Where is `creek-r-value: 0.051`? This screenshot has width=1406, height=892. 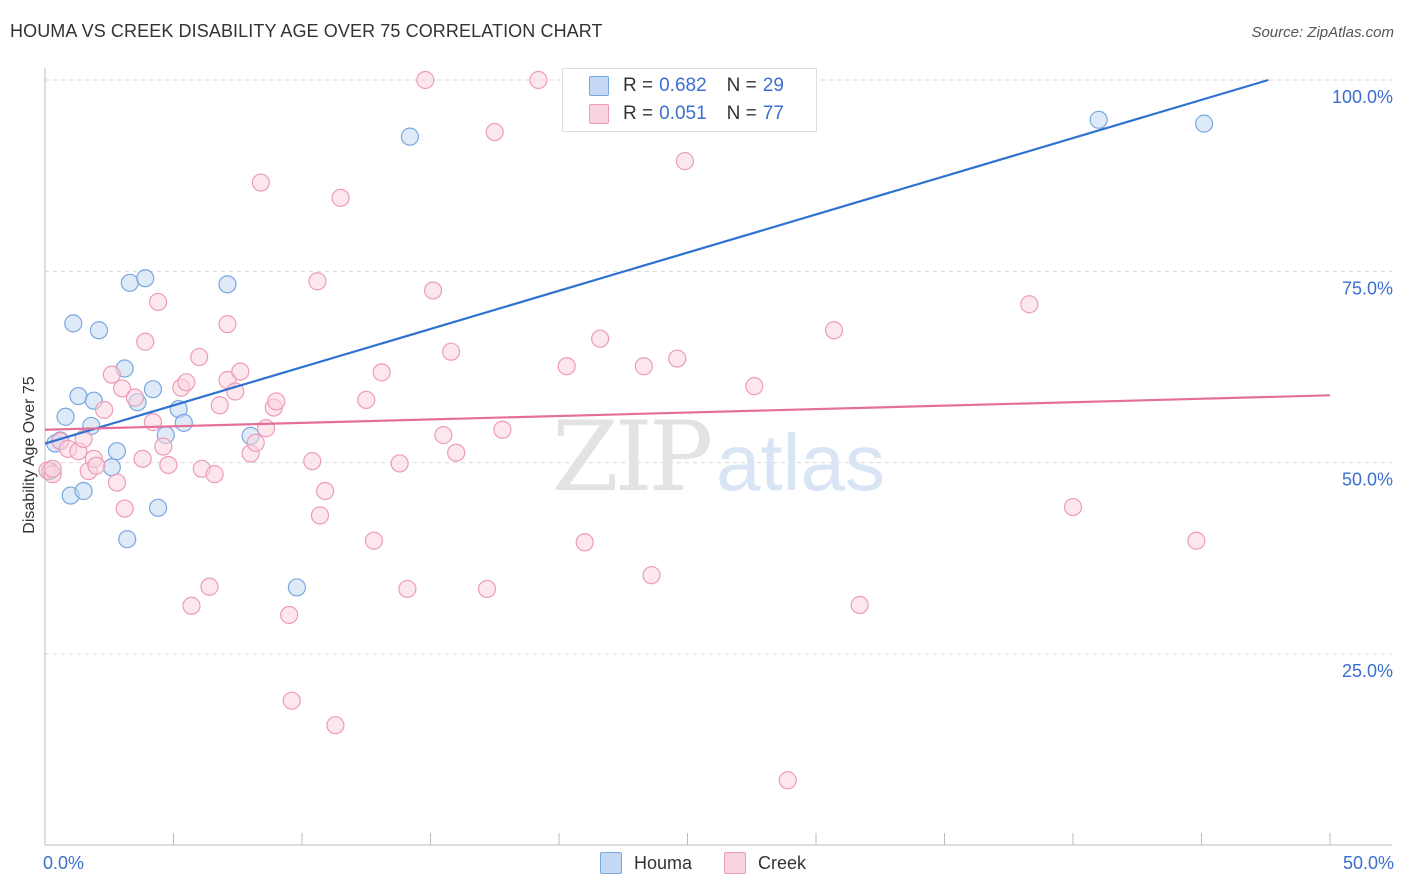 creek-r-value: 0.051 is located at coordinates (683, 113).